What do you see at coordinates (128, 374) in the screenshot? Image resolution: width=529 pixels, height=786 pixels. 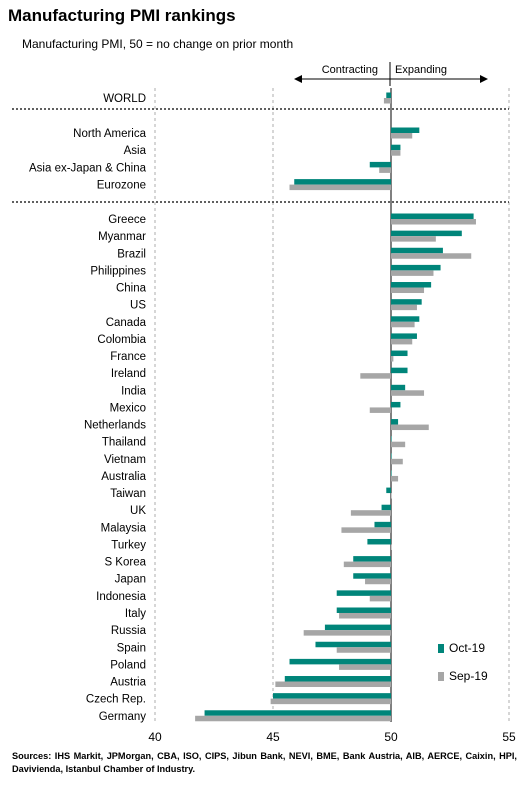 I see `category-label: Ireland` at bounding box center [128, 374].